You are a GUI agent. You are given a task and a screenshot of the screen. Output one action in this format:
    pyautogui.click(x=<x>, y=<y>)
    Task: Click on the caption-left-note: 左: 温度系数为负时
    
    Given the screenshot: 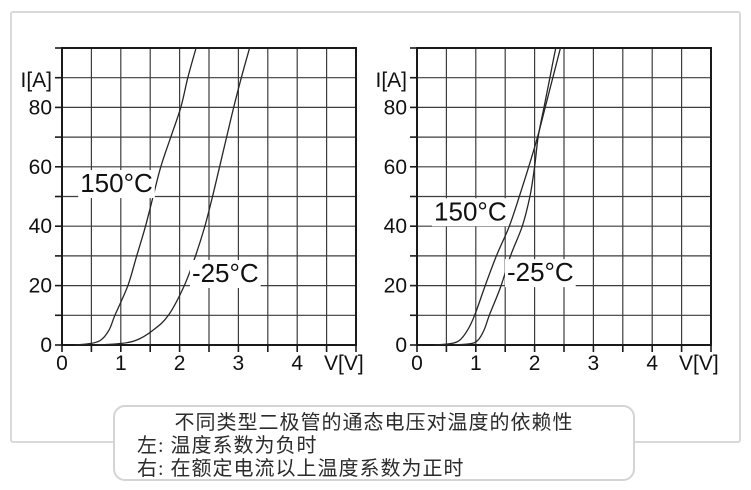 What is the action you would take?
    pyautogui.click(x=227, y=446)
    